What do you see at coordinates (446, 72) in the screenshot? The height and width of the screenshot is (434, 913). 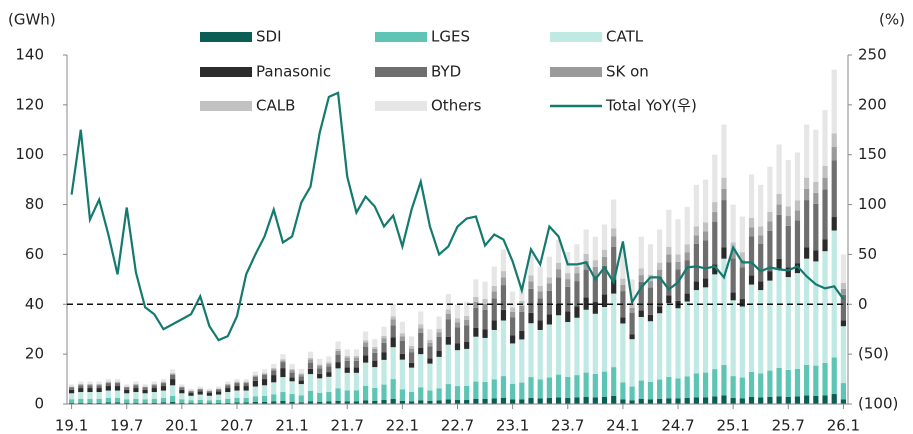 I see `legend-label: BYD` at bounding box center [446, 72].